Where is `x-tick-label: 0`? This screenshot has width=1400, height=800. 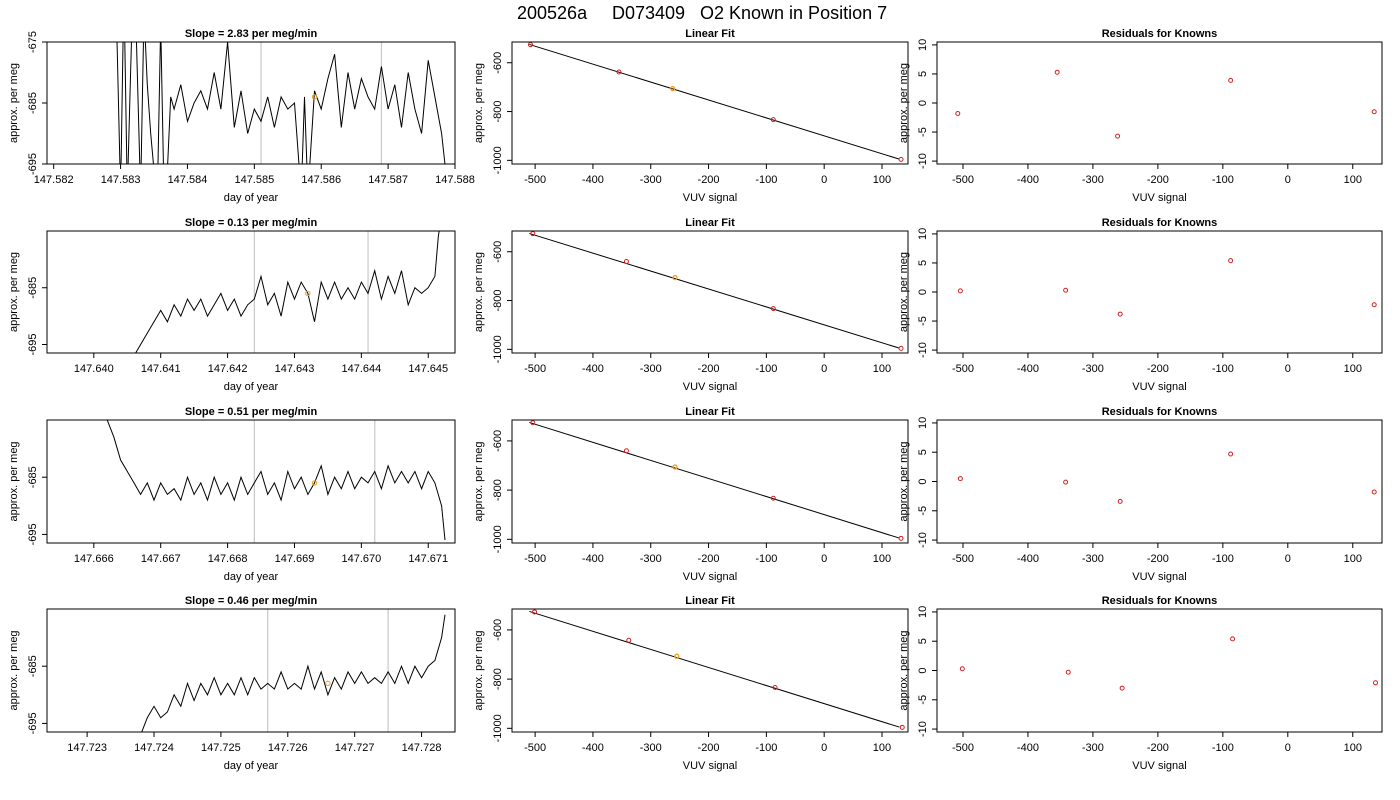 x-tick-label: 0 is located at coordinates (824, 180).